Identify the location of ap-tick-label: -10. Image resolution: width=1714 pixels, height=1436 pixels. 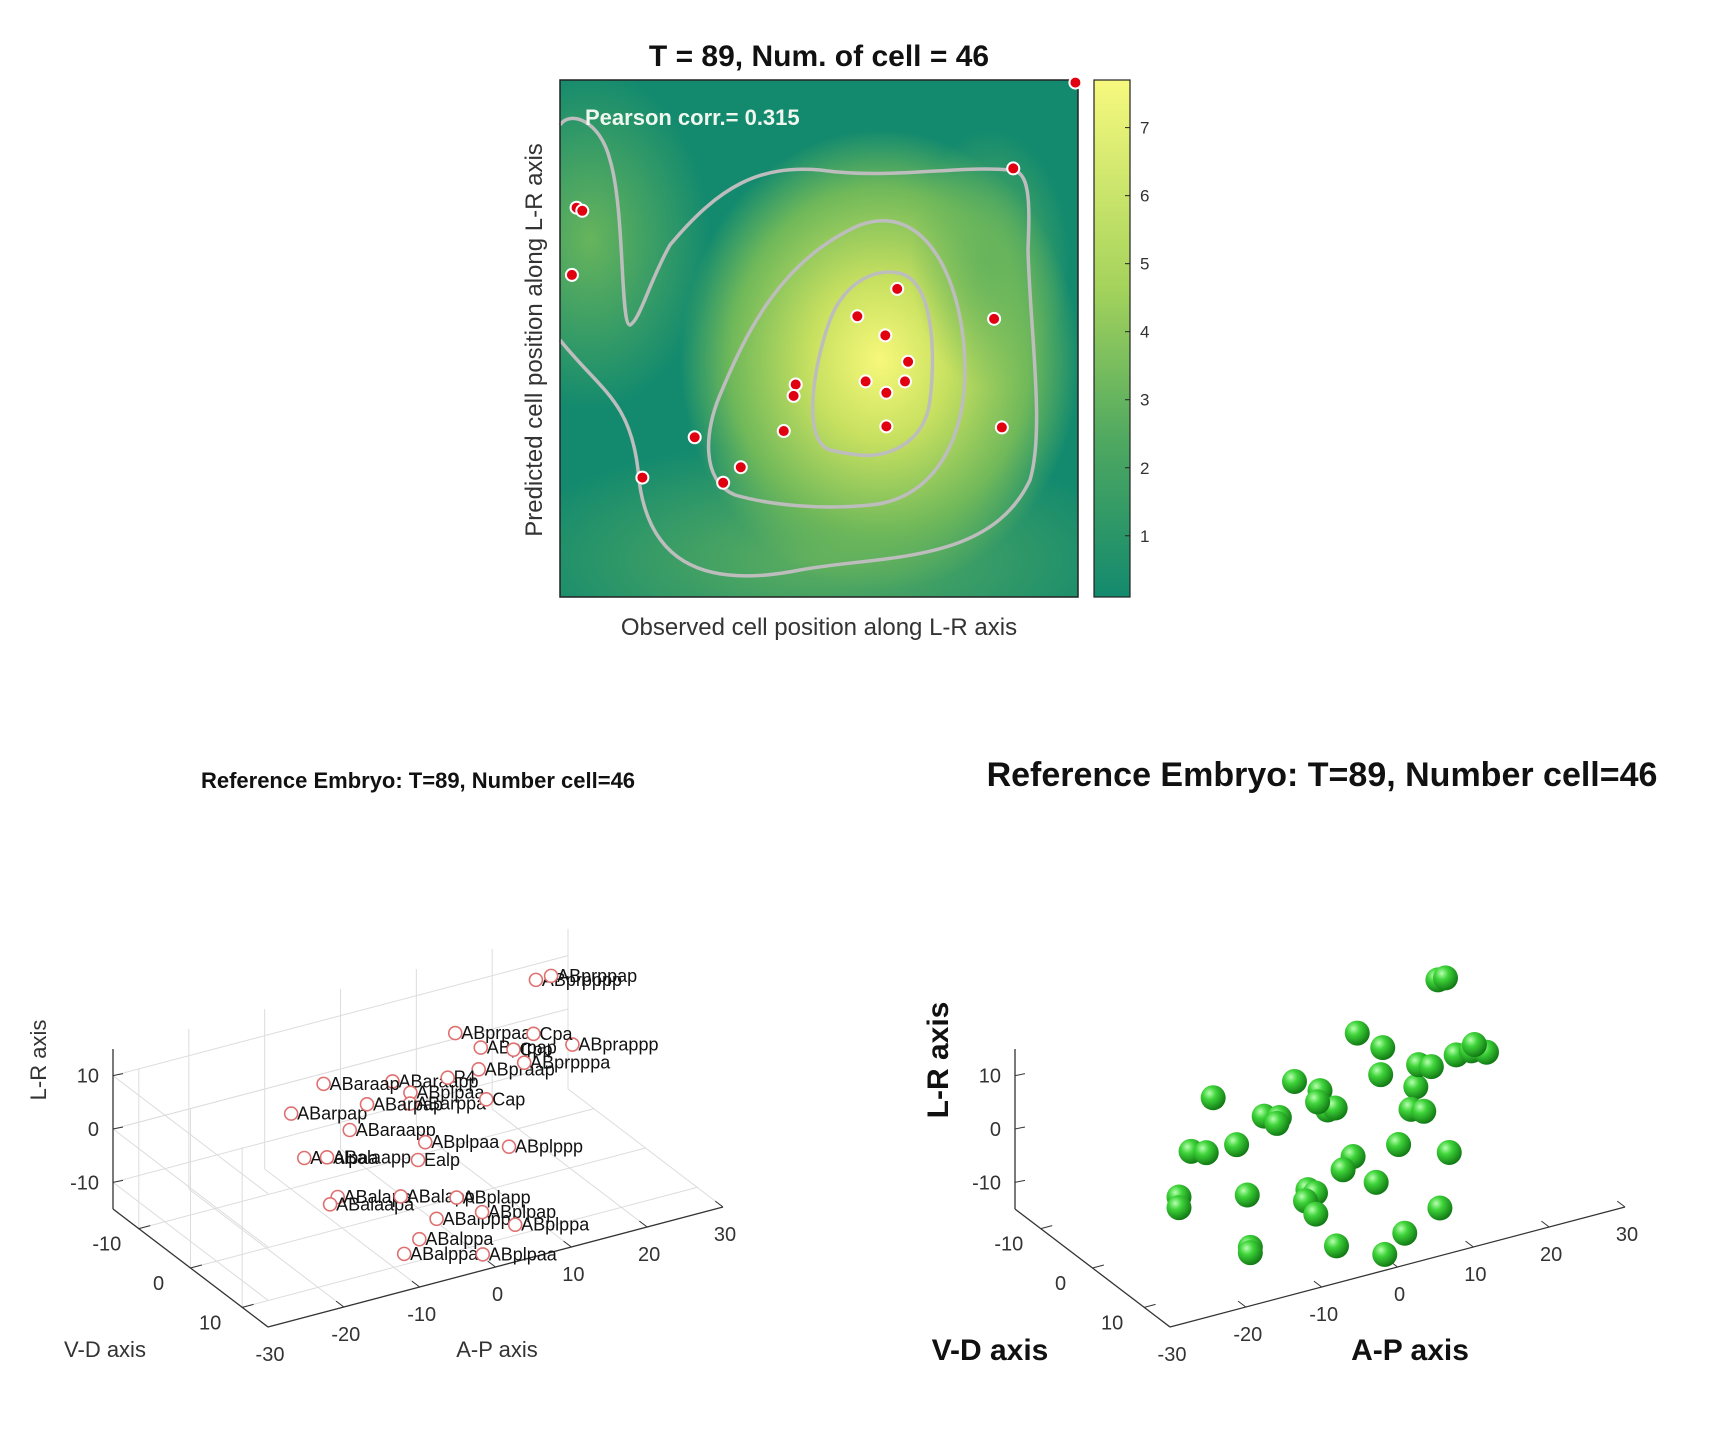
(421, 1315).